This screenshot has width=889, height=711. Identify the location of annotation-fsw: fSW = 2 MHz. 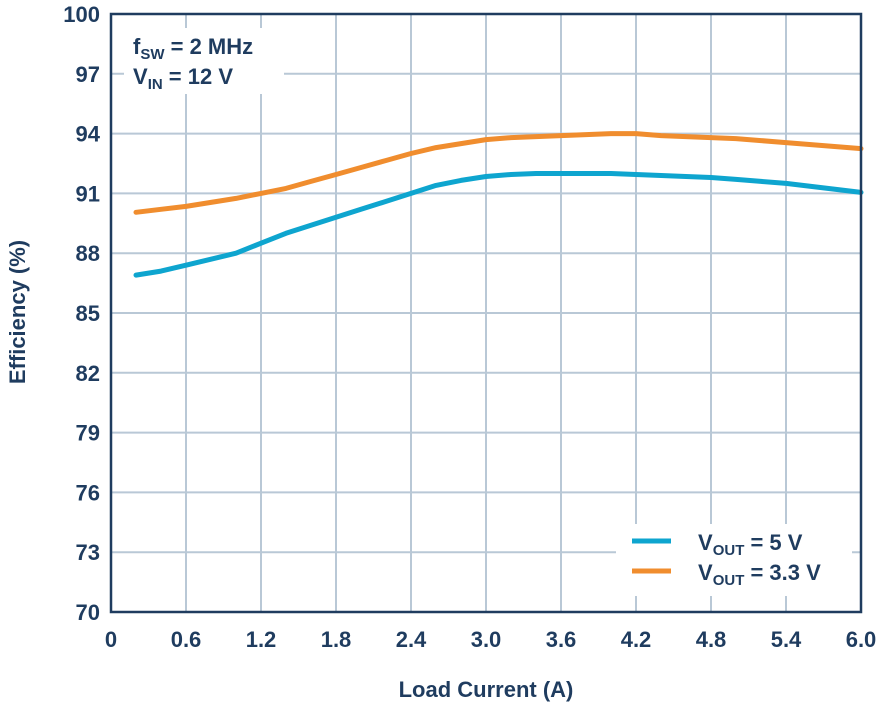
(193, 48).